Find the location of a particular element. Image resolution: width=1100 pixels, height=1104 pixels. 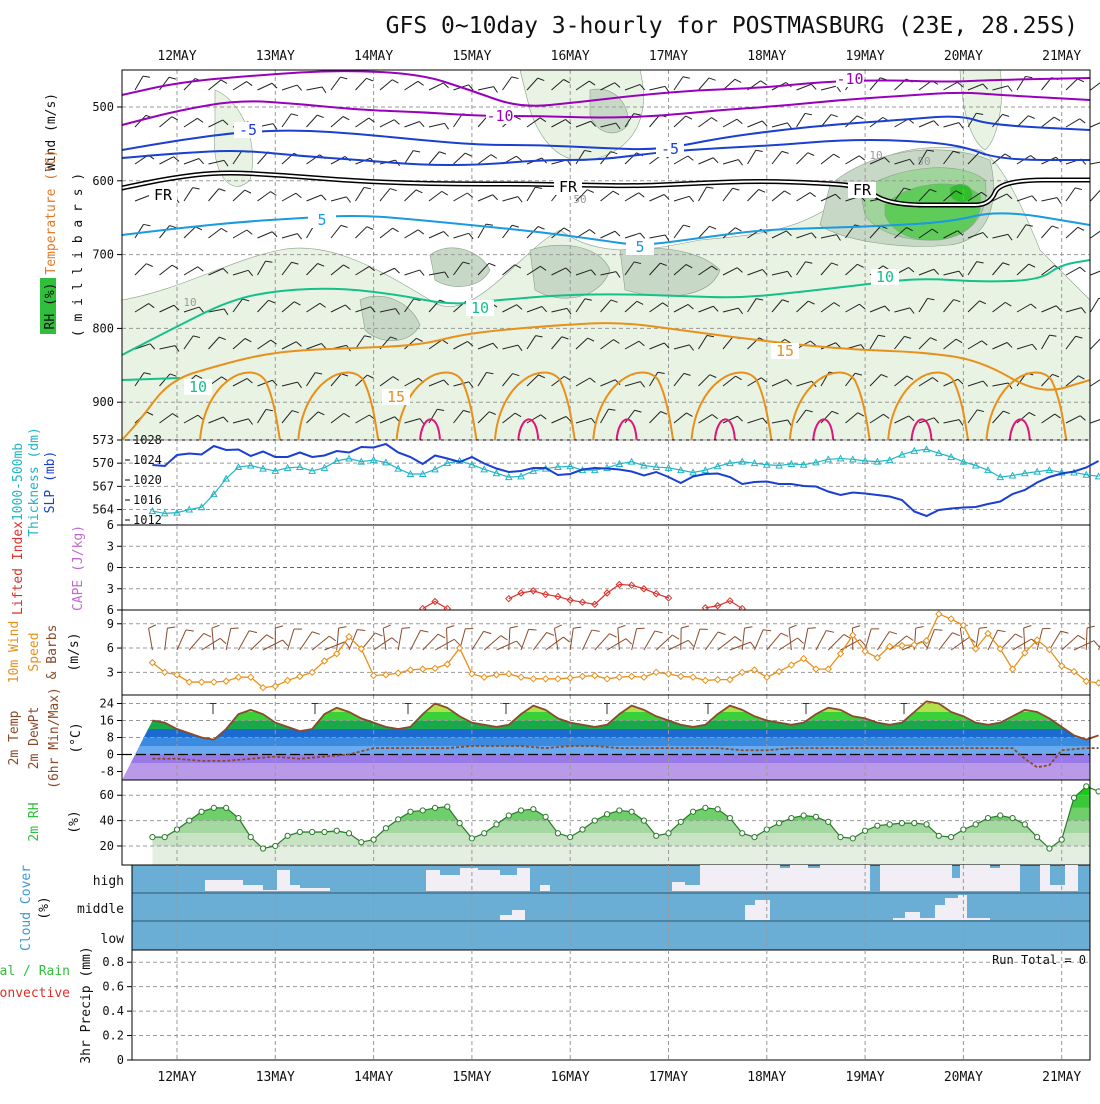

cloud-ylabels: Cloud Cover (%) is located at coordinates (35, 908).